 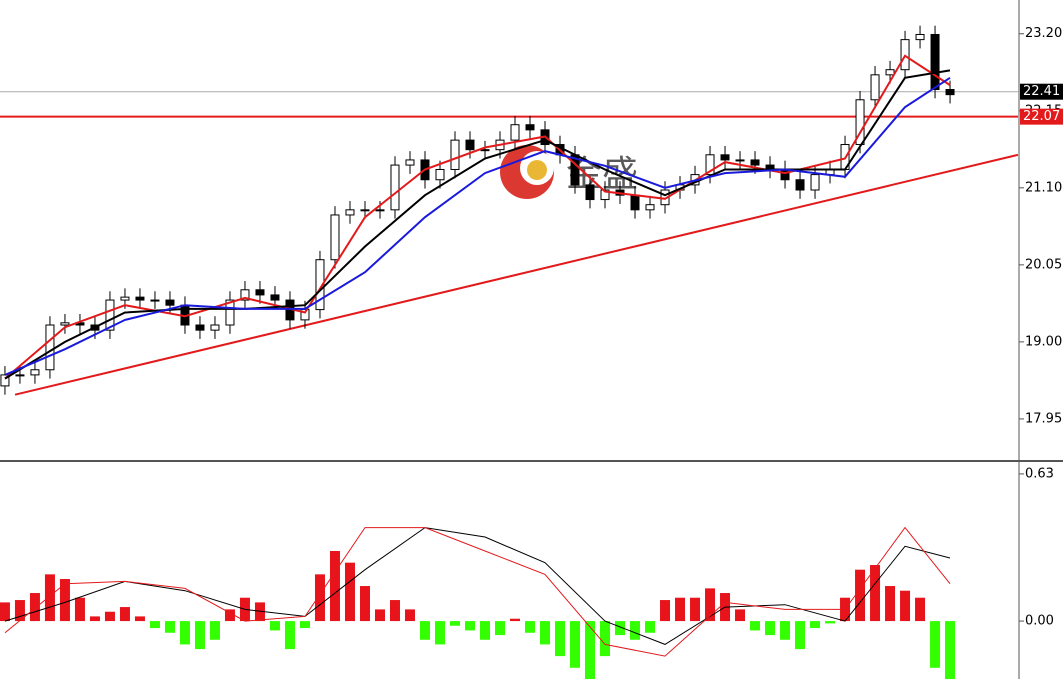 What do you see at coordinates (1043, 187) in the screenshot?
I see `y-tick-label: 21.10` at bounding box center [1043, 187].